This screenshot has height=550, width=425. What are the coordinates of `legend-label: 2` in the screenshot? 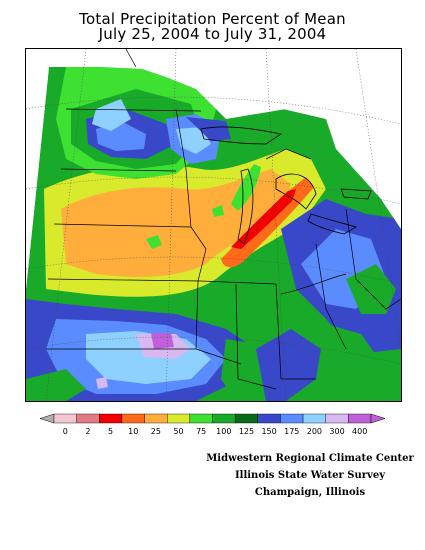 It's located at (87, 431).